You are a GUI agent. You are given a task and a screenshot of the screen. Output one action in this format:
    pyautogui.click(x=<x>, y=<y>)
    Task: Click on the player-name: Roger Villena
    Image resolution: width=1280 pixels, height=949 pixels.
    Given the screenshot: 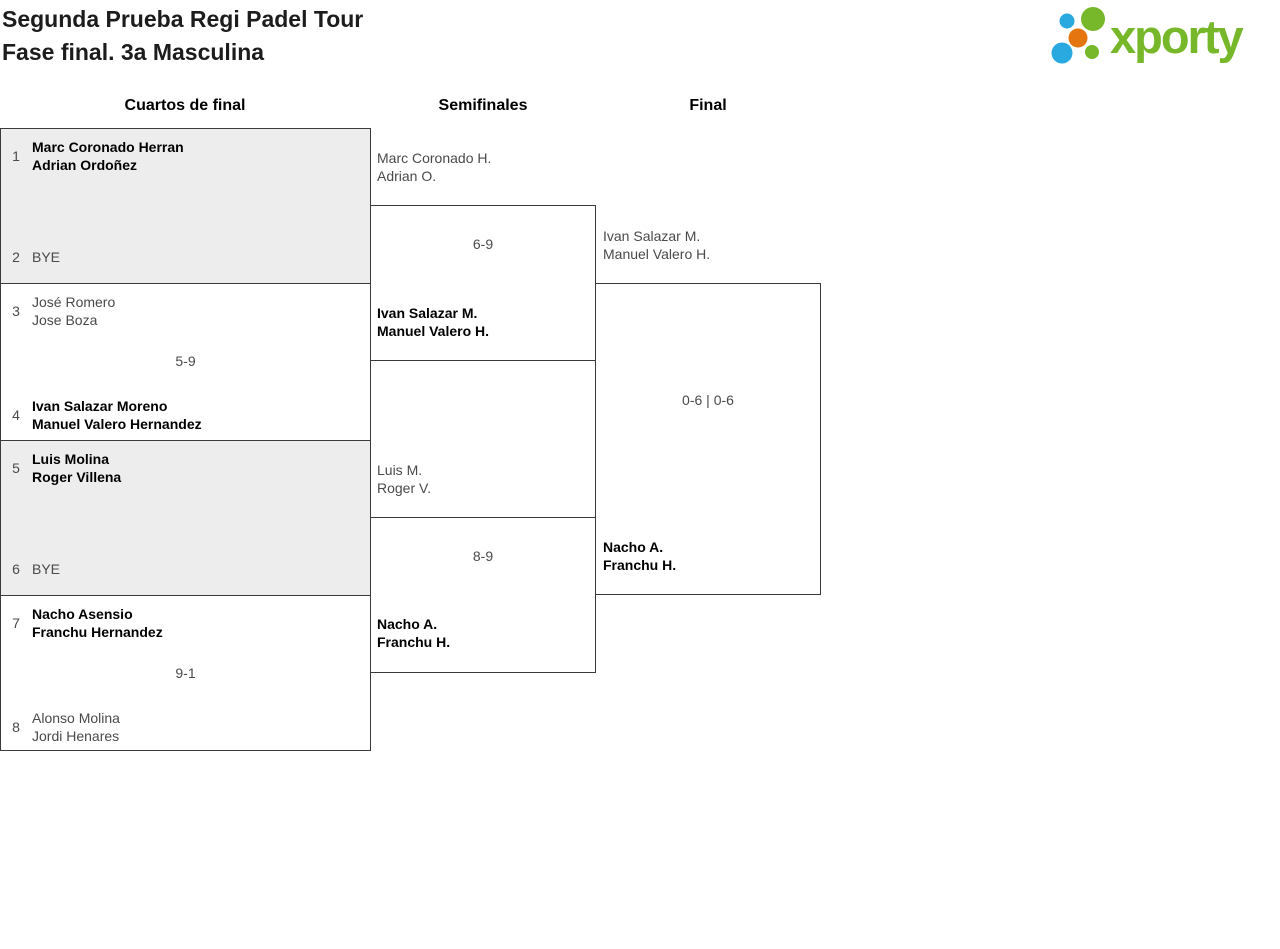 What is the action you would take?
    pyautogui.click(x=77, y=477)
    